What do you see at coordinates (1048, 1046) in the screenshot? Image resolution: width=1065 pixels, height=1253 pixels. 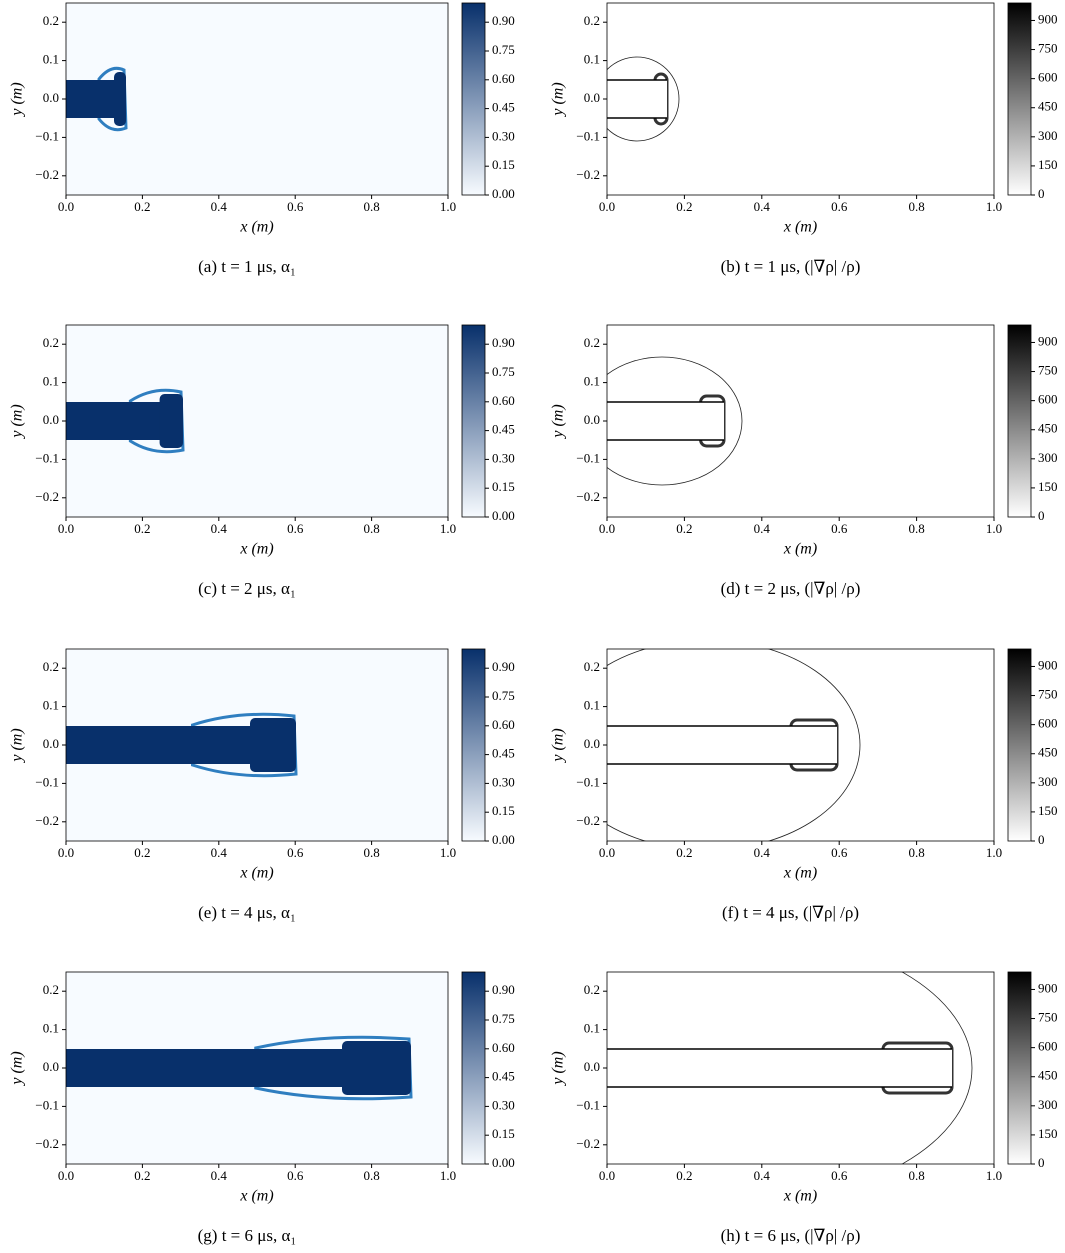 I see `colorbar-tick-label: 600` at bounding box center [1048, 1046].